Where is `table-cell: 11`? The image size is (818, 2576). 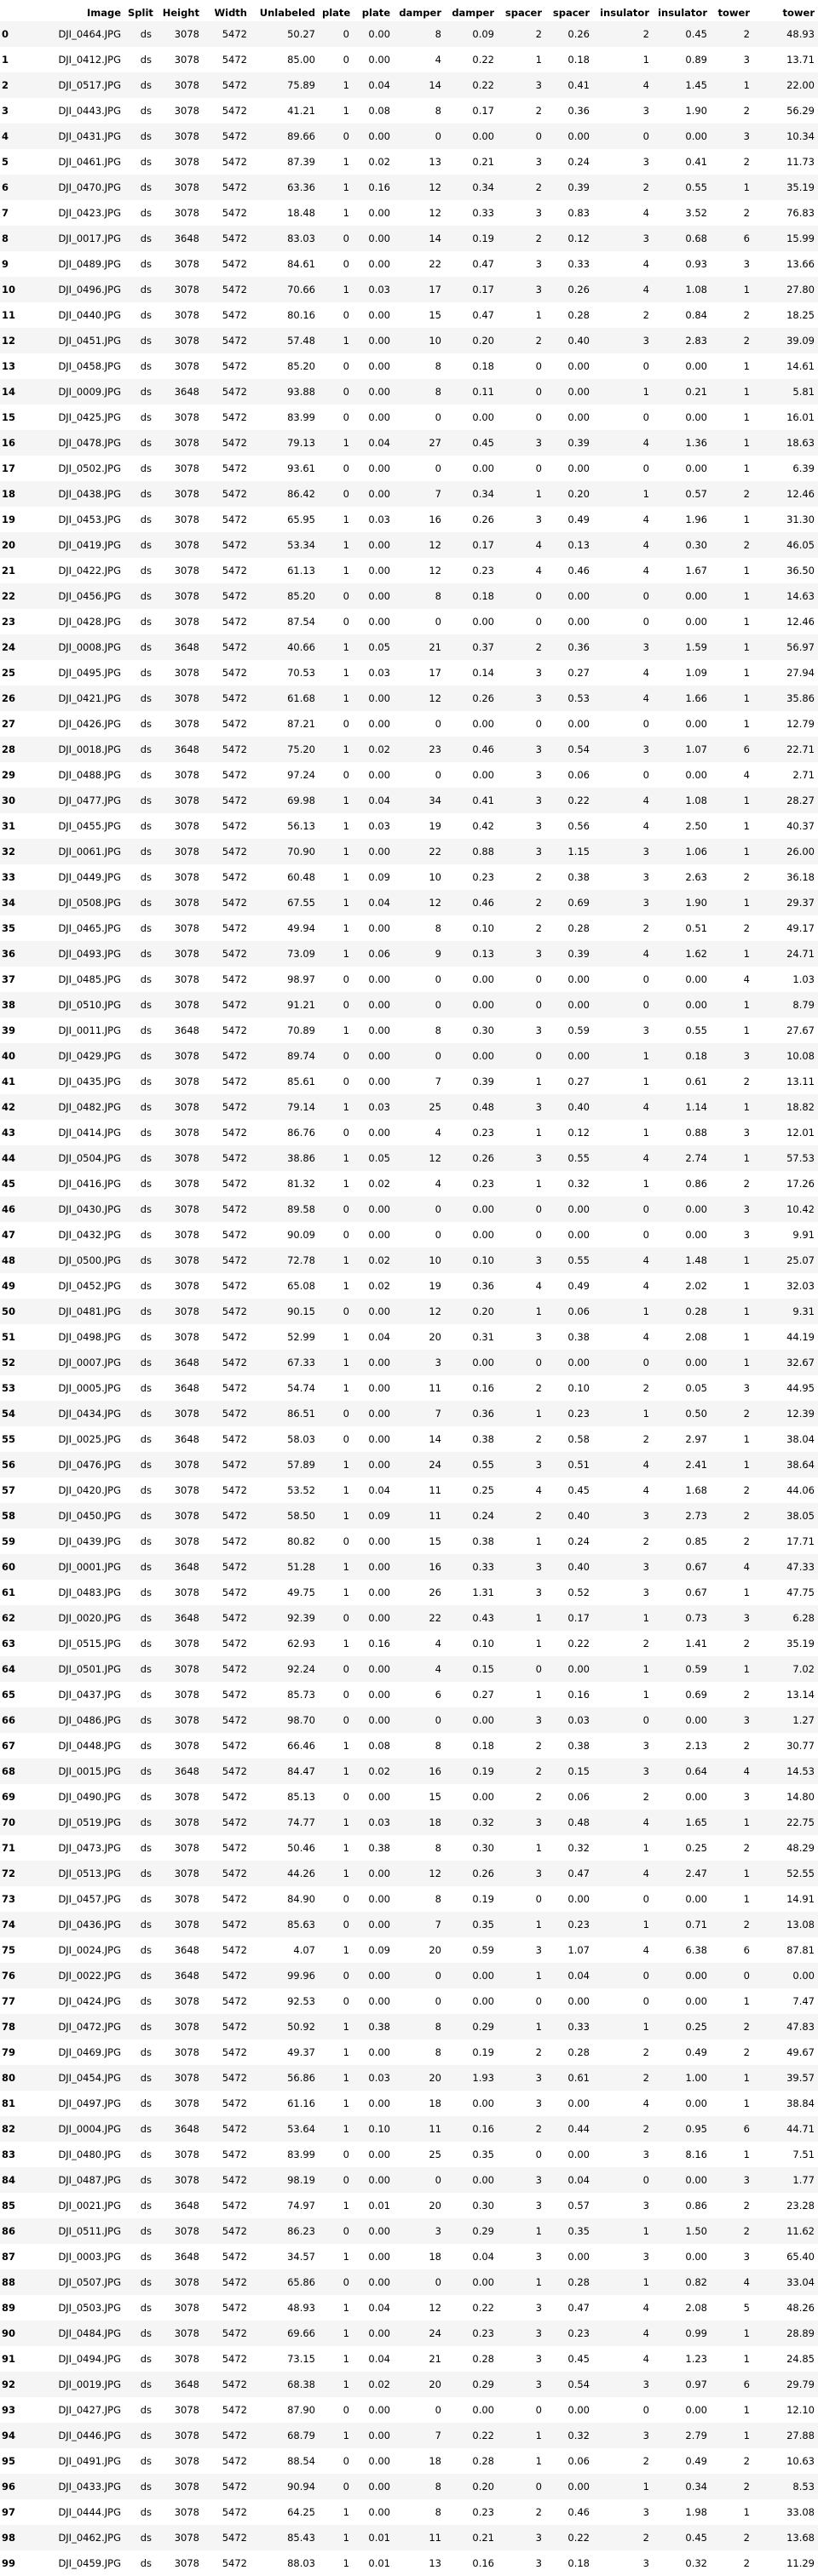
table-cell: 11 is located at coordinates (435, 1490).